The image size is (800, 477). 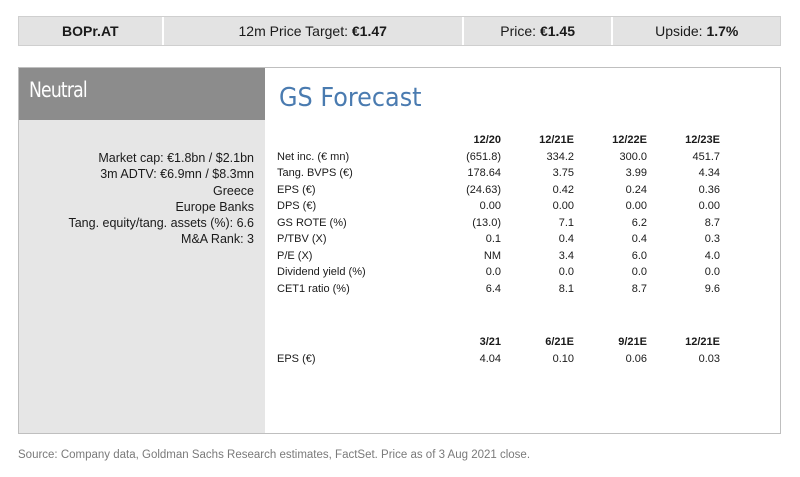 What do you see at coordinates (560, 156) in the screenshot?
I see `cell-value: 334.2` at bounding box center [560, 156].